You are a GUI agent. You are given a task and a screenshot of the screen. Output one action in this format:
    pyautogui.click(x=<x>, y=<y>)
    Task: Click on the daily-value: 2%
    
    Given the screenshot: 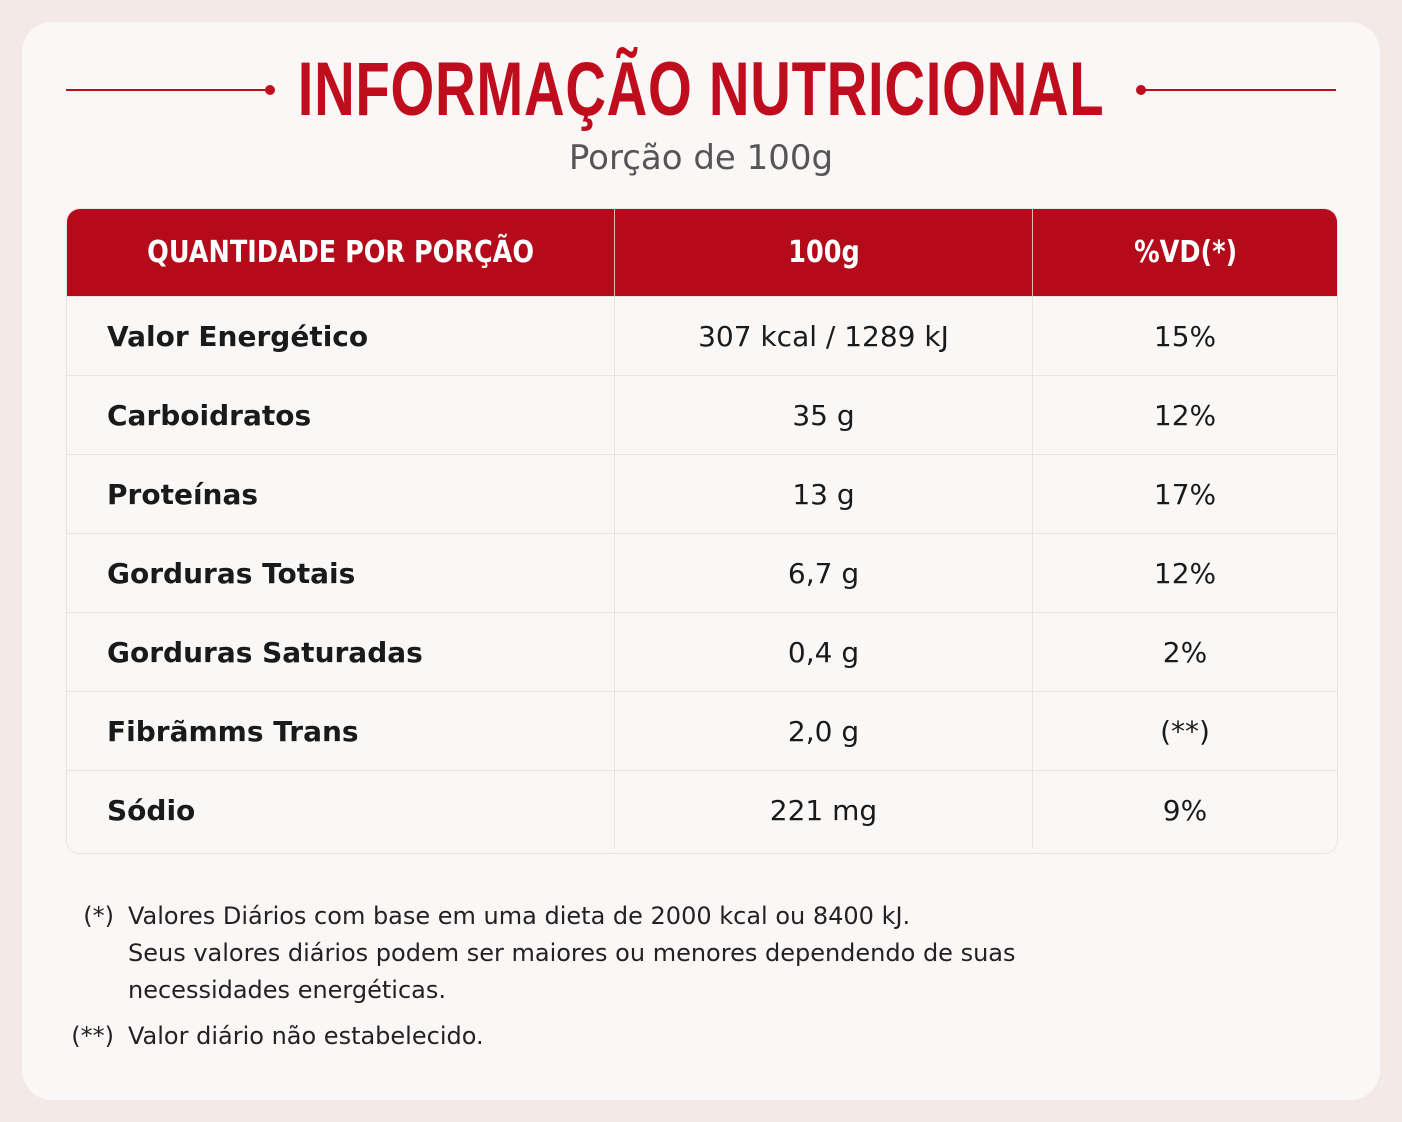 What is the action you would take?
    pyautogui.click(x=1184, y=651)
    